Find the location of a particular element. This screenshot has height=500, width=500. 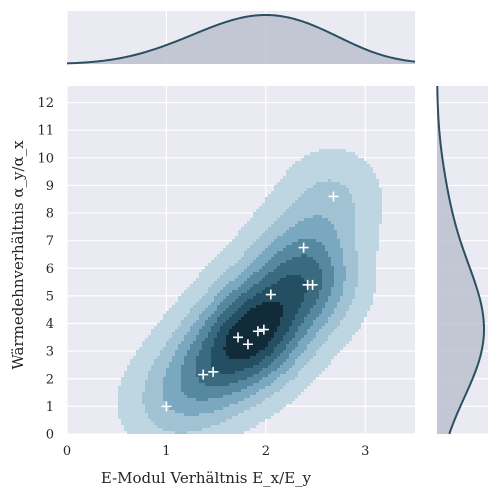

x-tick-labels: 0 1 2 3 is located at coordinates (216, 451).